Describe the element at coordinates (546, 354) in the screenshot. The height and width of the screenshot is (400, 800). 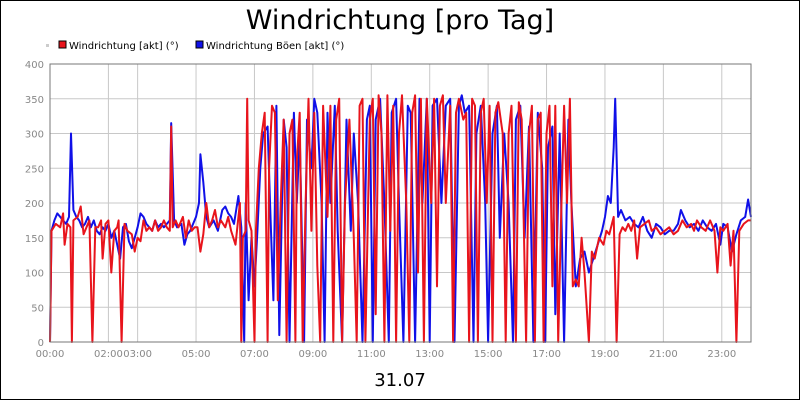
I see `x-tick-label: 17:00` at that location.